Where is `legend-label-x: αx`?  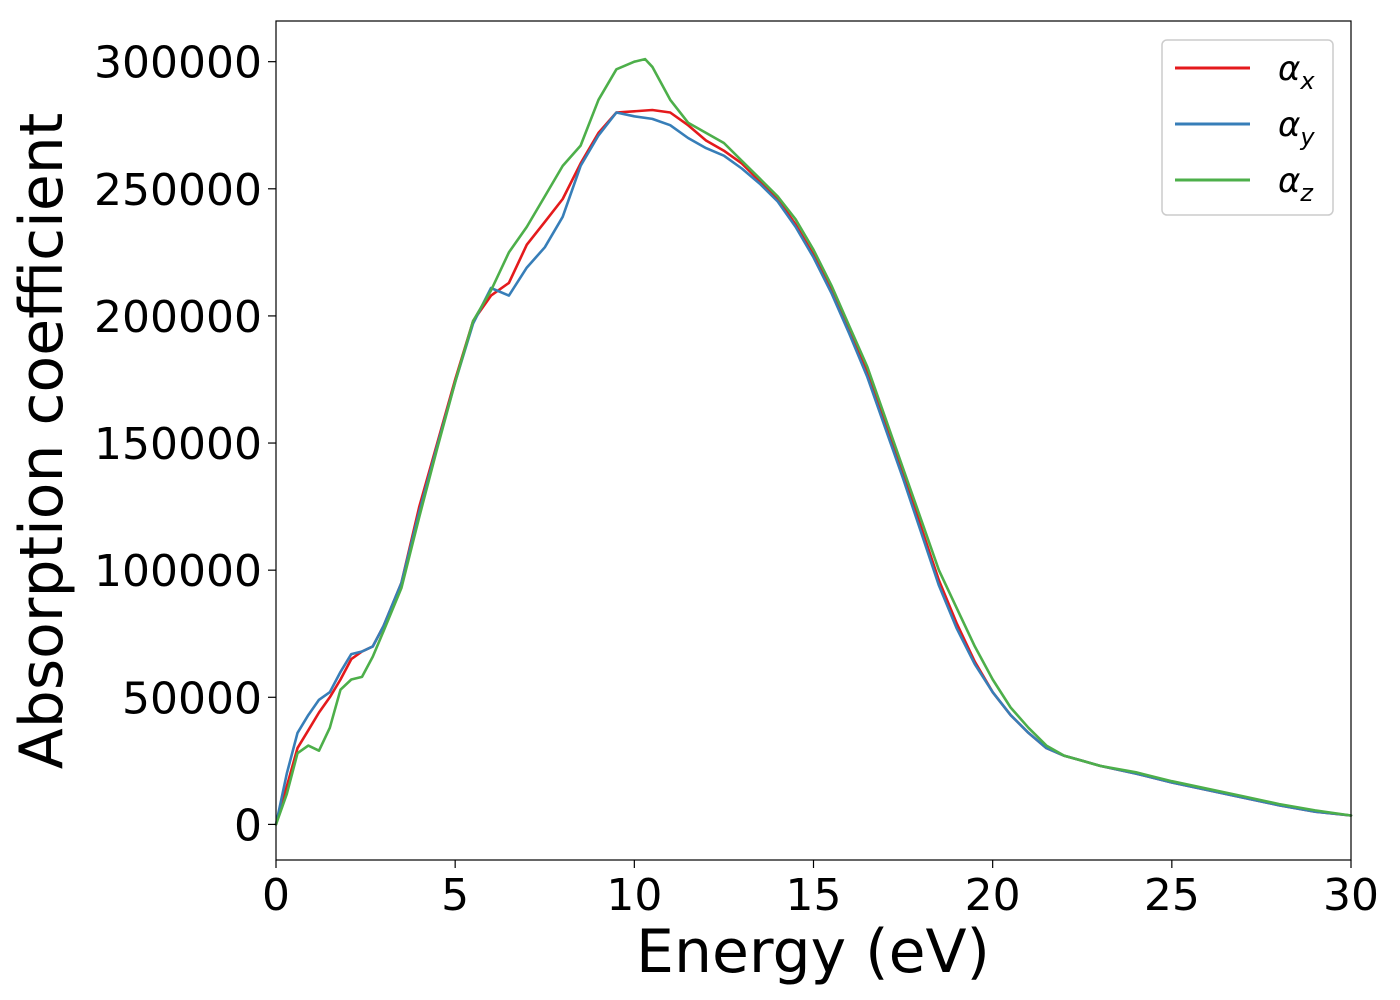 legend-label-x: αx is located at coordinates (1296, 72).